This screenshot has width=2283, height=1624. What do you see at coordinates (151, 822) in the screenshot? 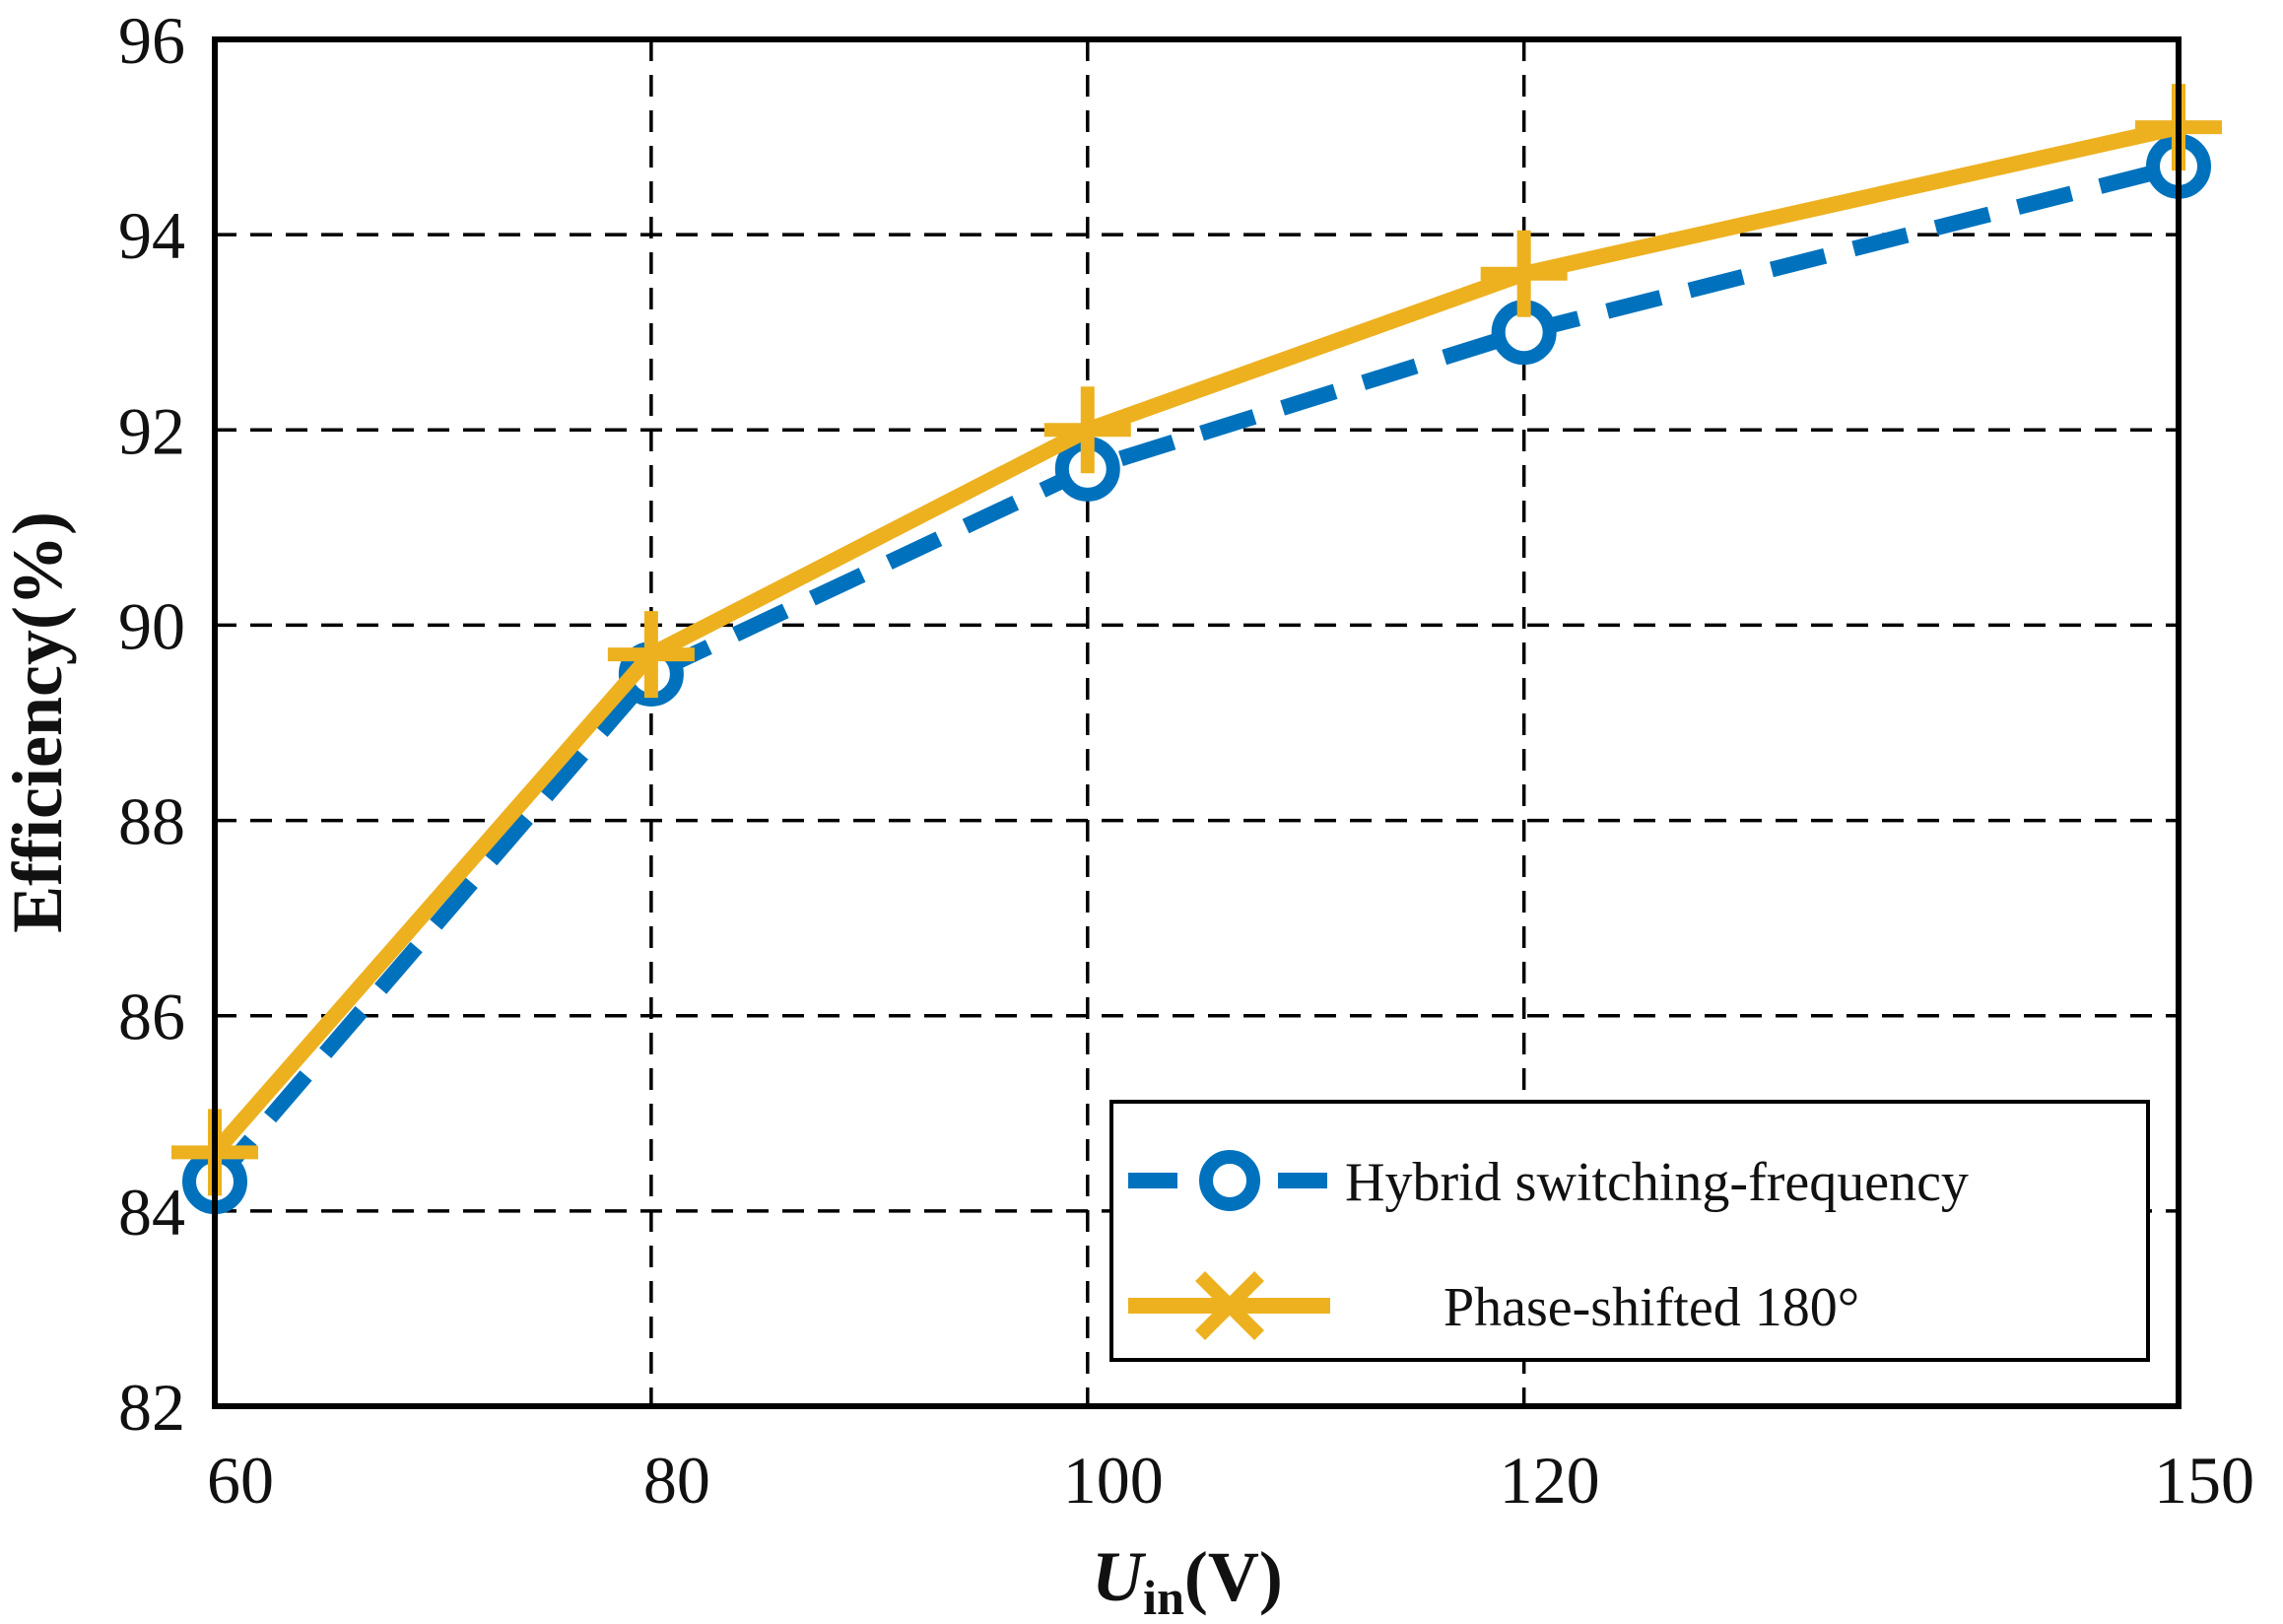
I see `y-tick-label-88: 88` at bounding box center [151, 822].